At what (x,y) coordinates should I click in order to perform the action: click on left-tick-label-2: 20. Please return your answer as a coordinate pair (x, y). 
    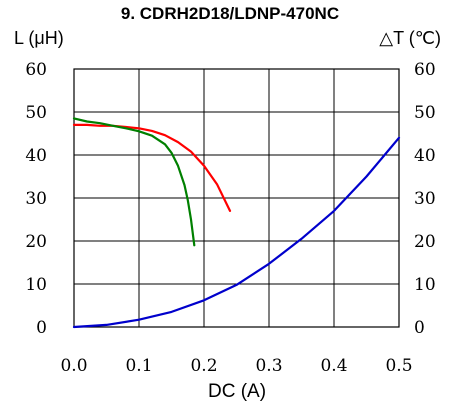
    Looking at the image, I should click on (36, 242).